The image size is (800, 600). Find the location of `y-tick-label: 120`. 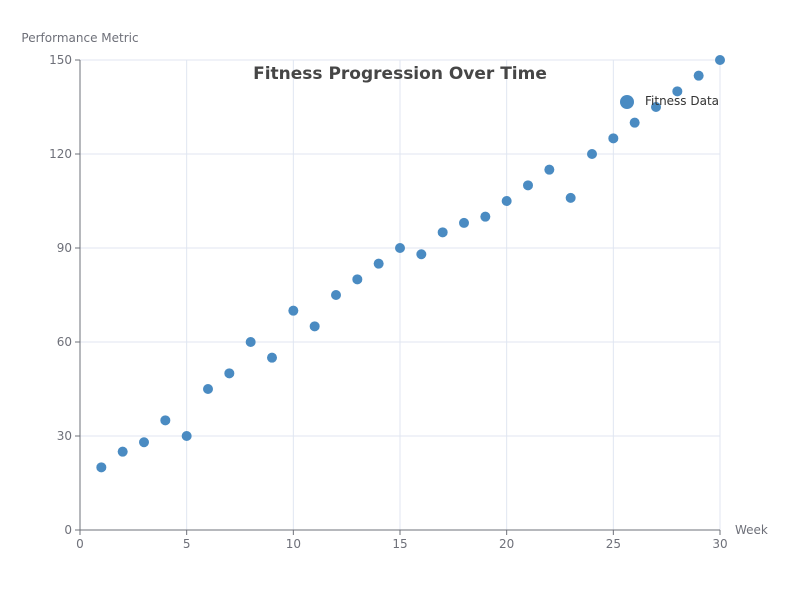

y-tick-label: 120 is located at coordinates (60, 154).